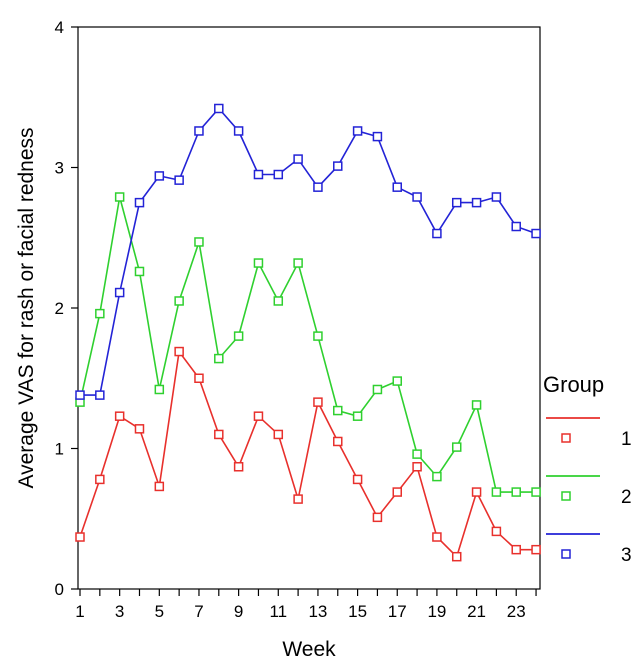 This screenshot has height=660, width=633. Describe the element at coordinates (357, 611) in the screenshot. I see `x-tick-label: 15` at that location.